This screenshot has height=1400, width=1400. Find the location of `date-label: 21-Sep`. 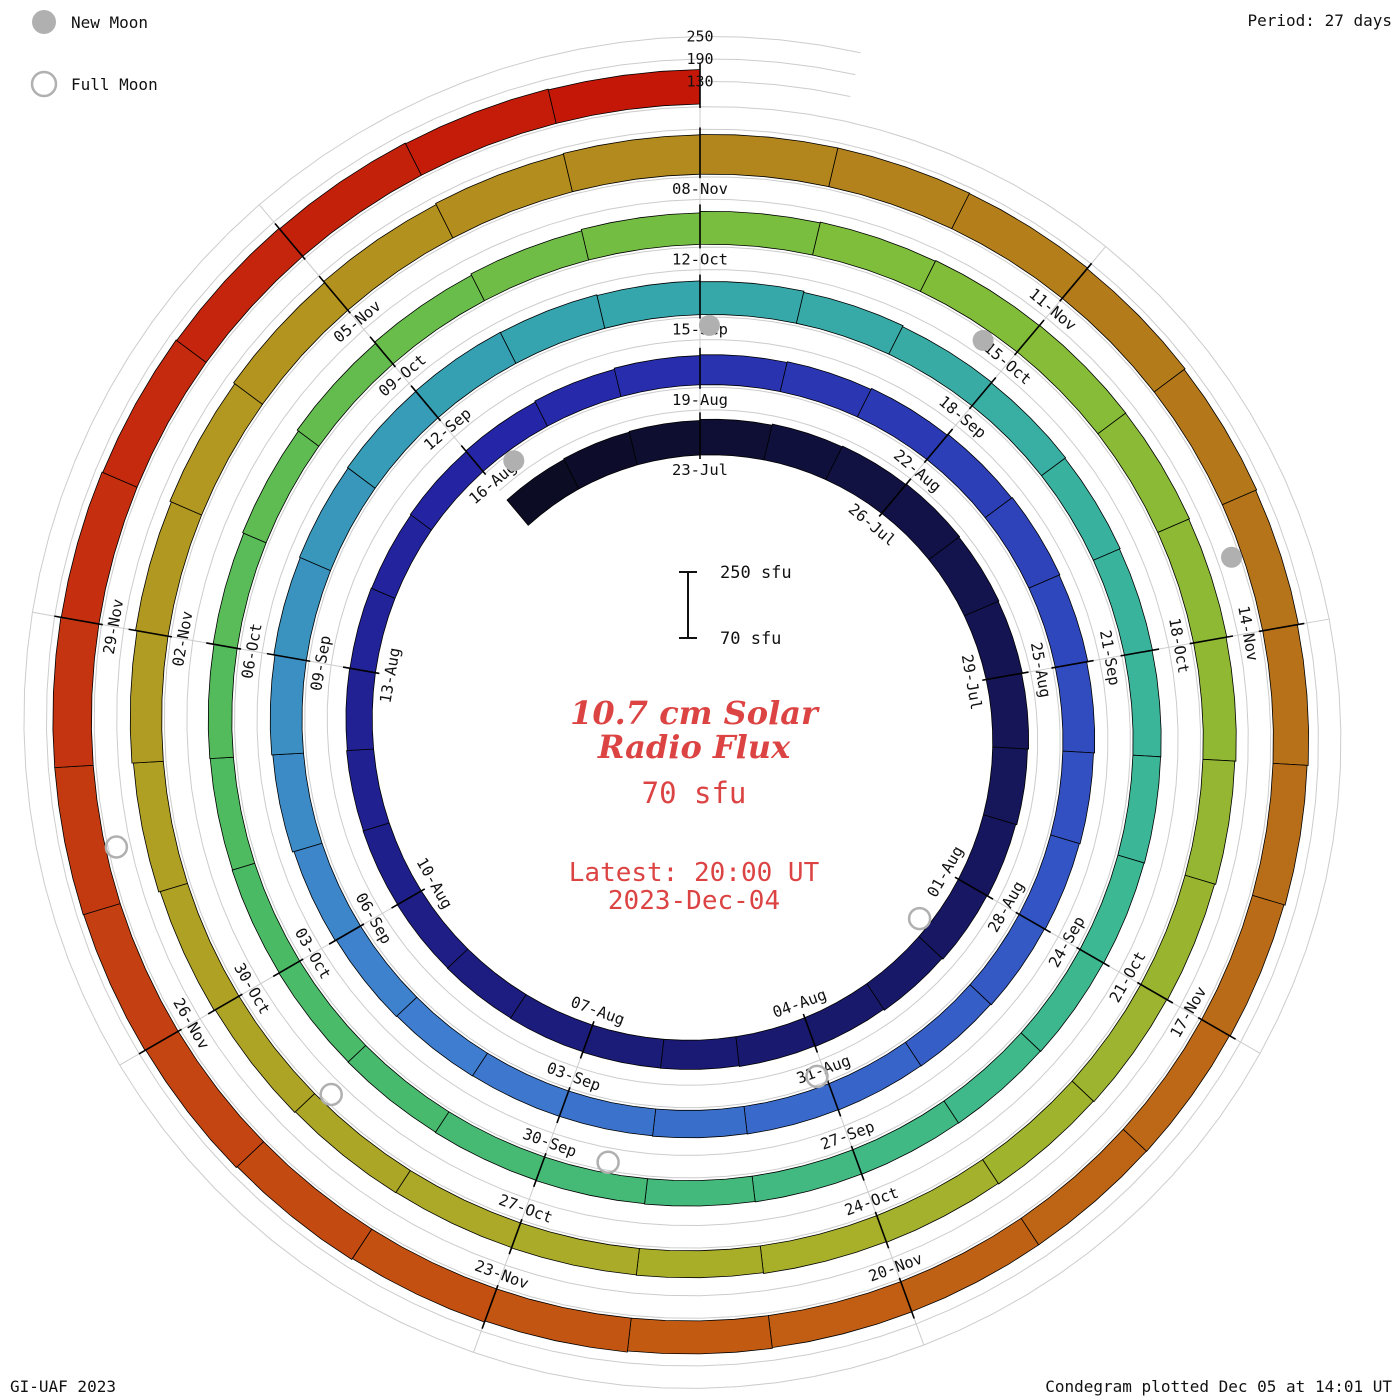

date-label: 21-Sep is located at coordinates (1109, 658).